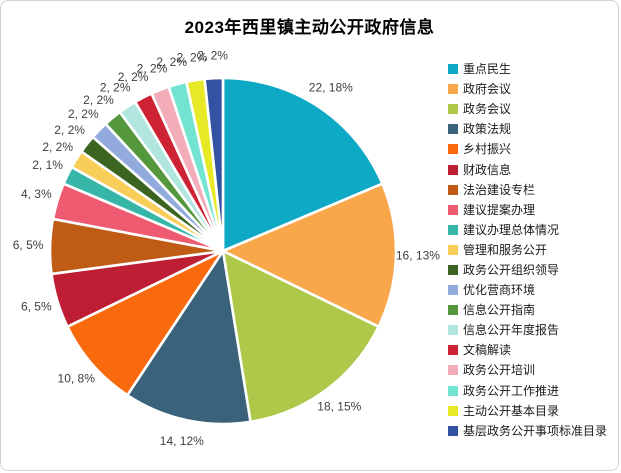  What do you see at coordinates (511, 390) in the screenshot?
I see `legend-label: 政务公开工作推进` at bounding box center [511, 390].